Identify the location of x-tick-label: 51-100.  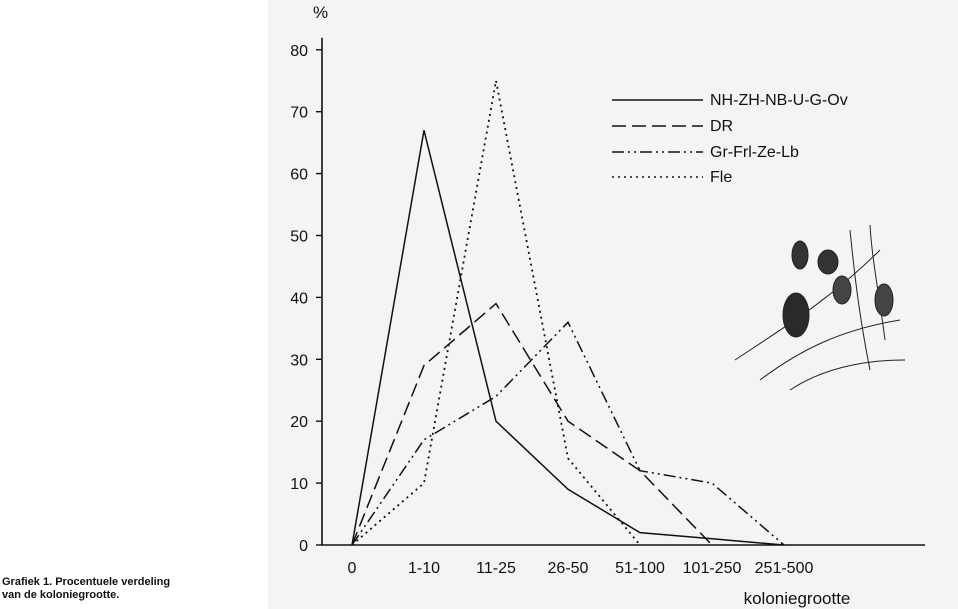
(640, 568).